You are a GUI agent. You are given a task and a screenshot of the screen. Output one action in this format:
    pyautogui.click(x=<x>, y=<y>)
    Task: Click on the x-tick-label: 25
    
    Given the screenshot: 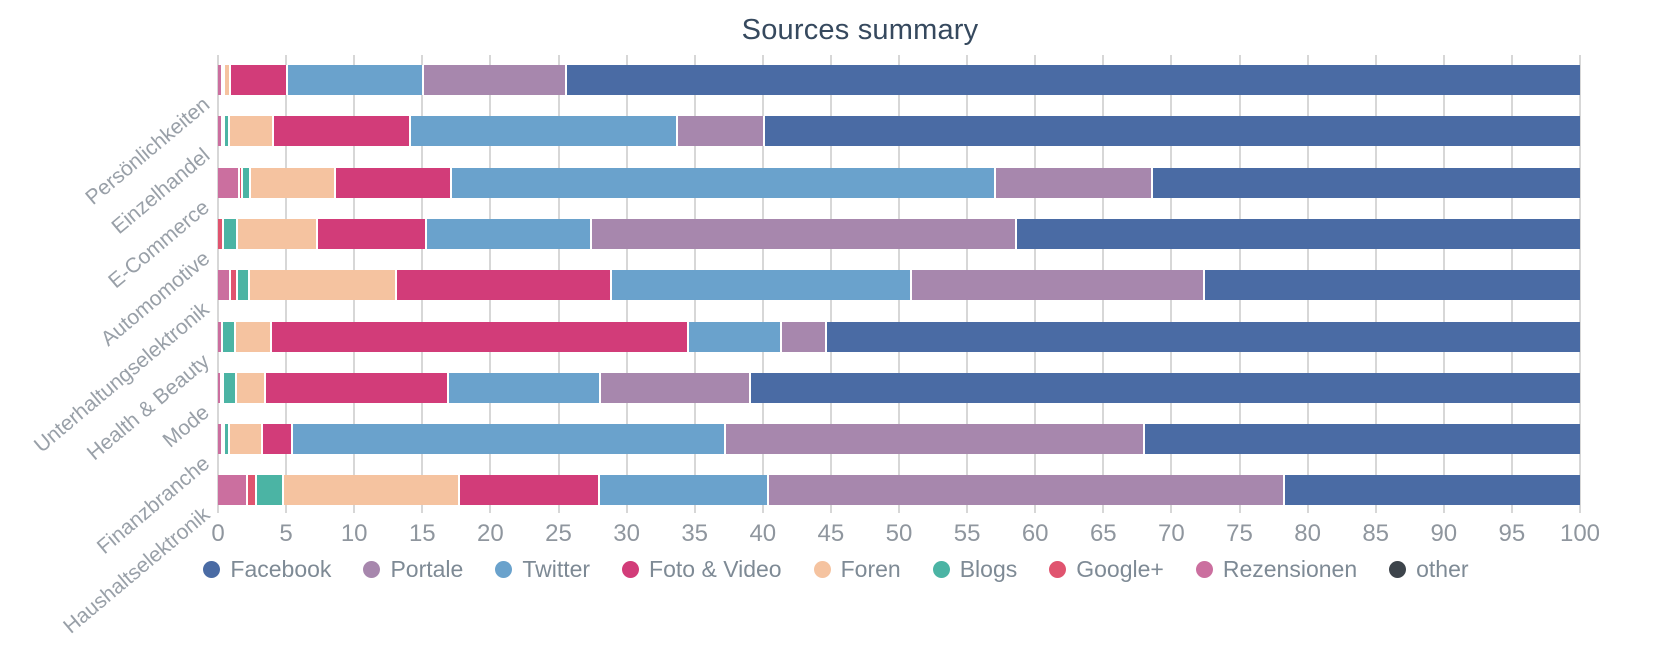 What is the action you would take?
    pyautogui.click(x=558, y=533)
    